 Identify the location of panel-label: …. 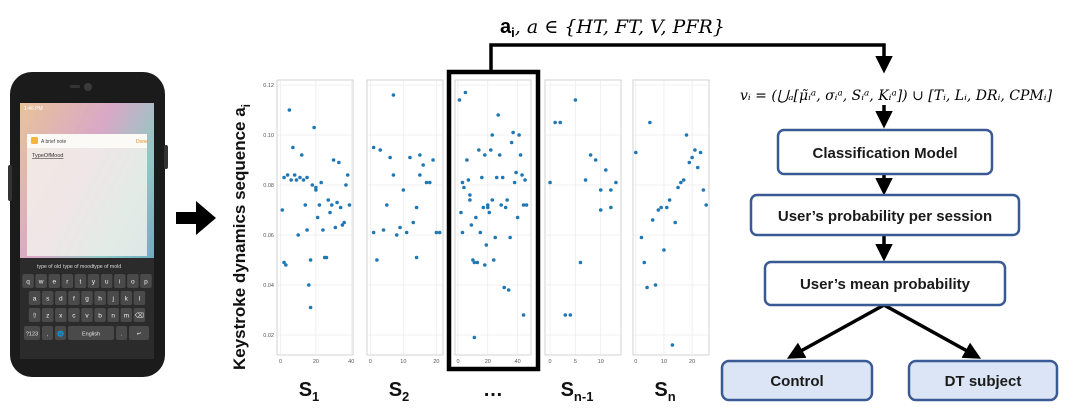
(493, 390).